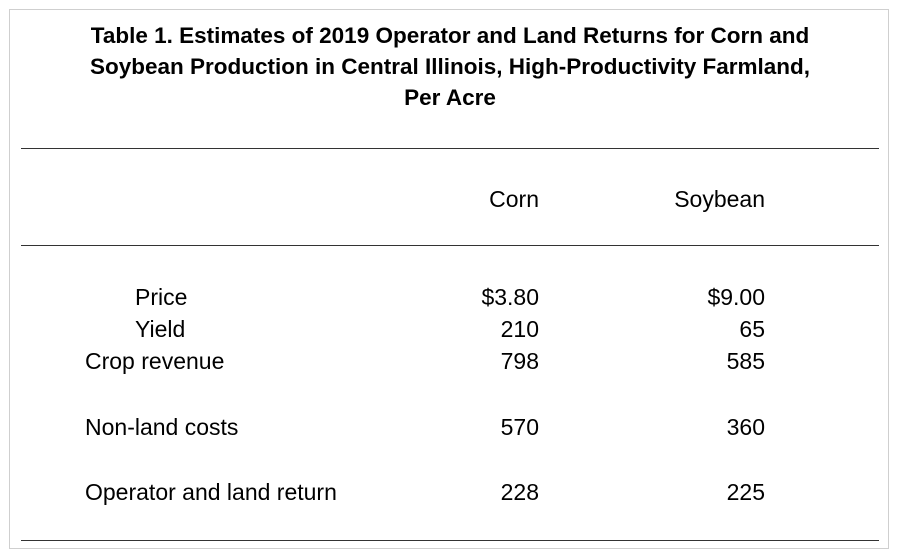 The image size is (900, 560). I want to click on cell-operator-land-return-soybean: 225, so click(745, 492).